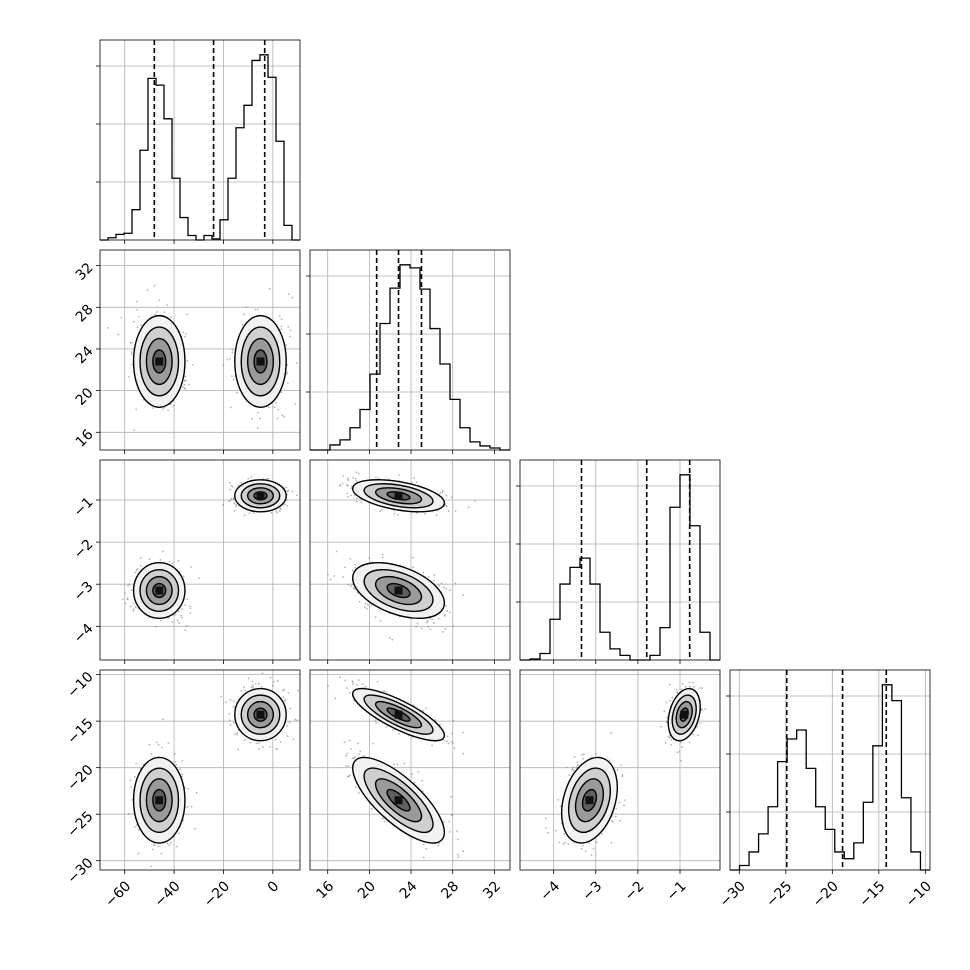 The height and width of the screenshot is (970, 970). I want to click on x-tick-label: −25, so click(779, 894).